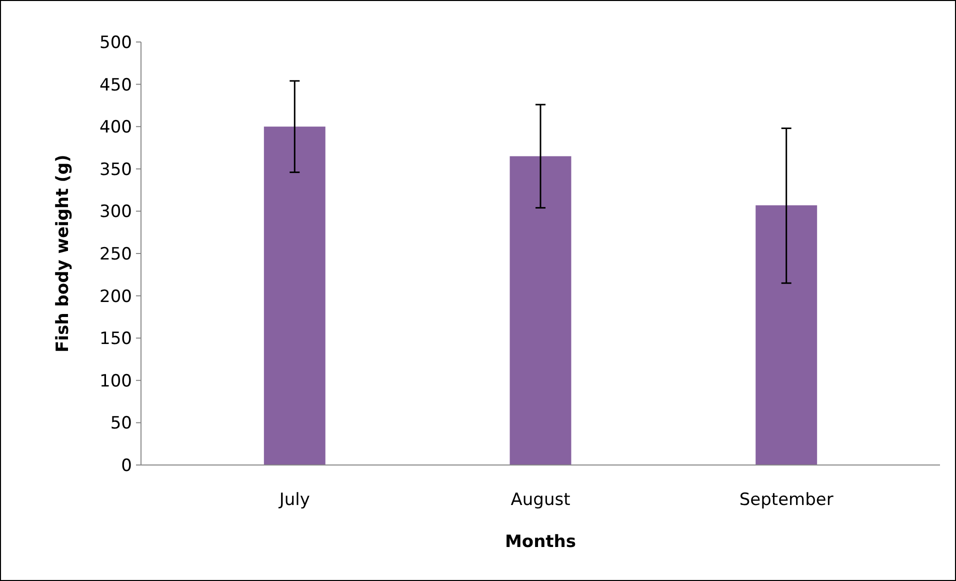  Describe the element at coordinates (116, 85) in the screenshot. I see `y-tick-label: 450` at that location.